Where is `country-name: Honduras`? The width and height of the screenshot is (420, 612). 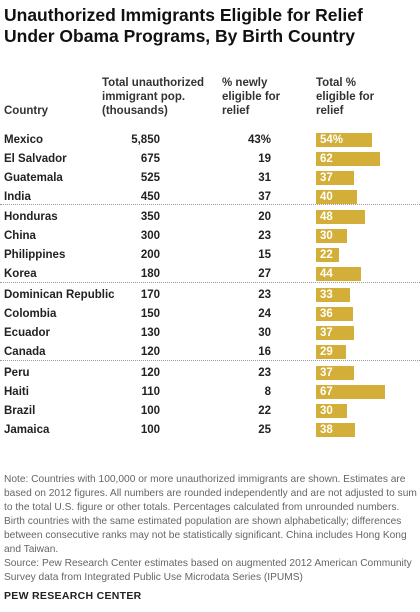
country-name: Honduras is located at coordinates (31, 217).